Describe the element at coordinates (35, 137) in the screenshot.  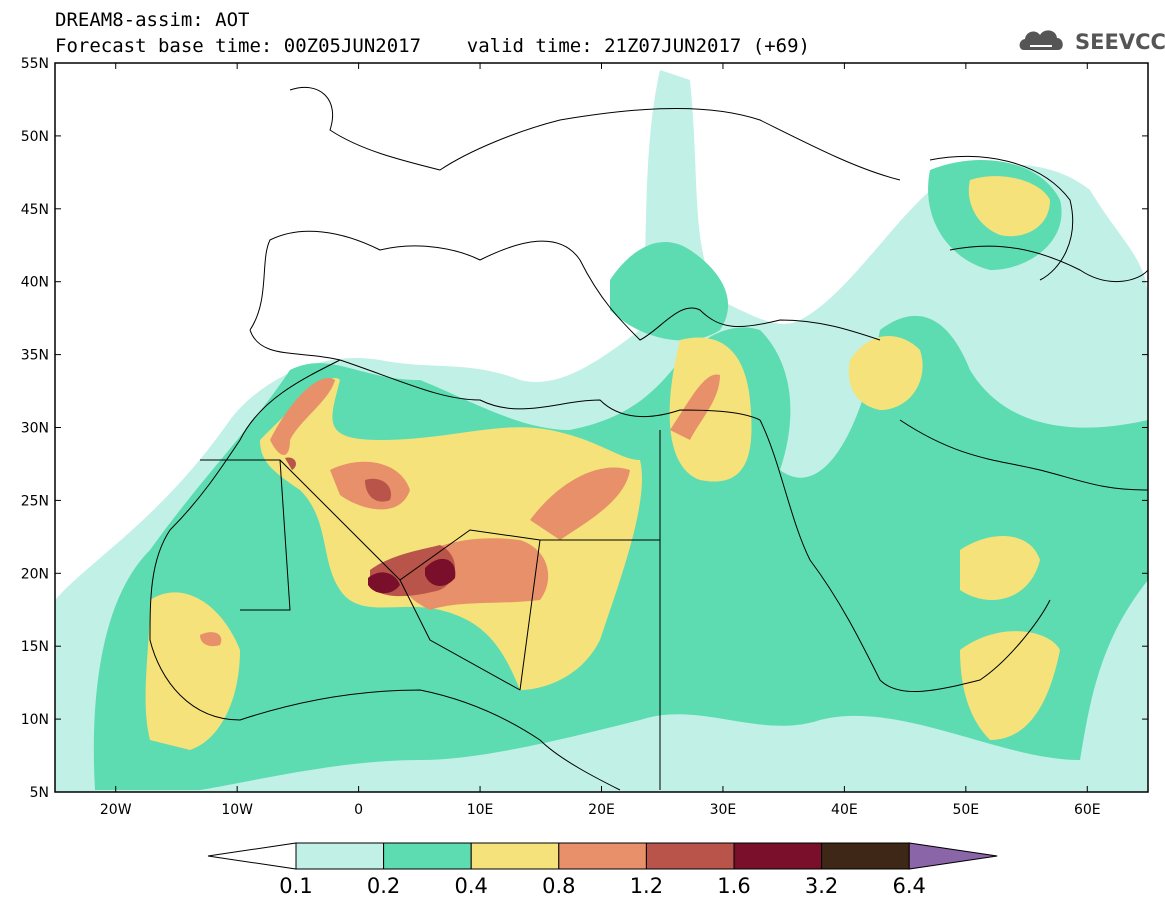
I see `lat-tick-label: 50N` at that location.